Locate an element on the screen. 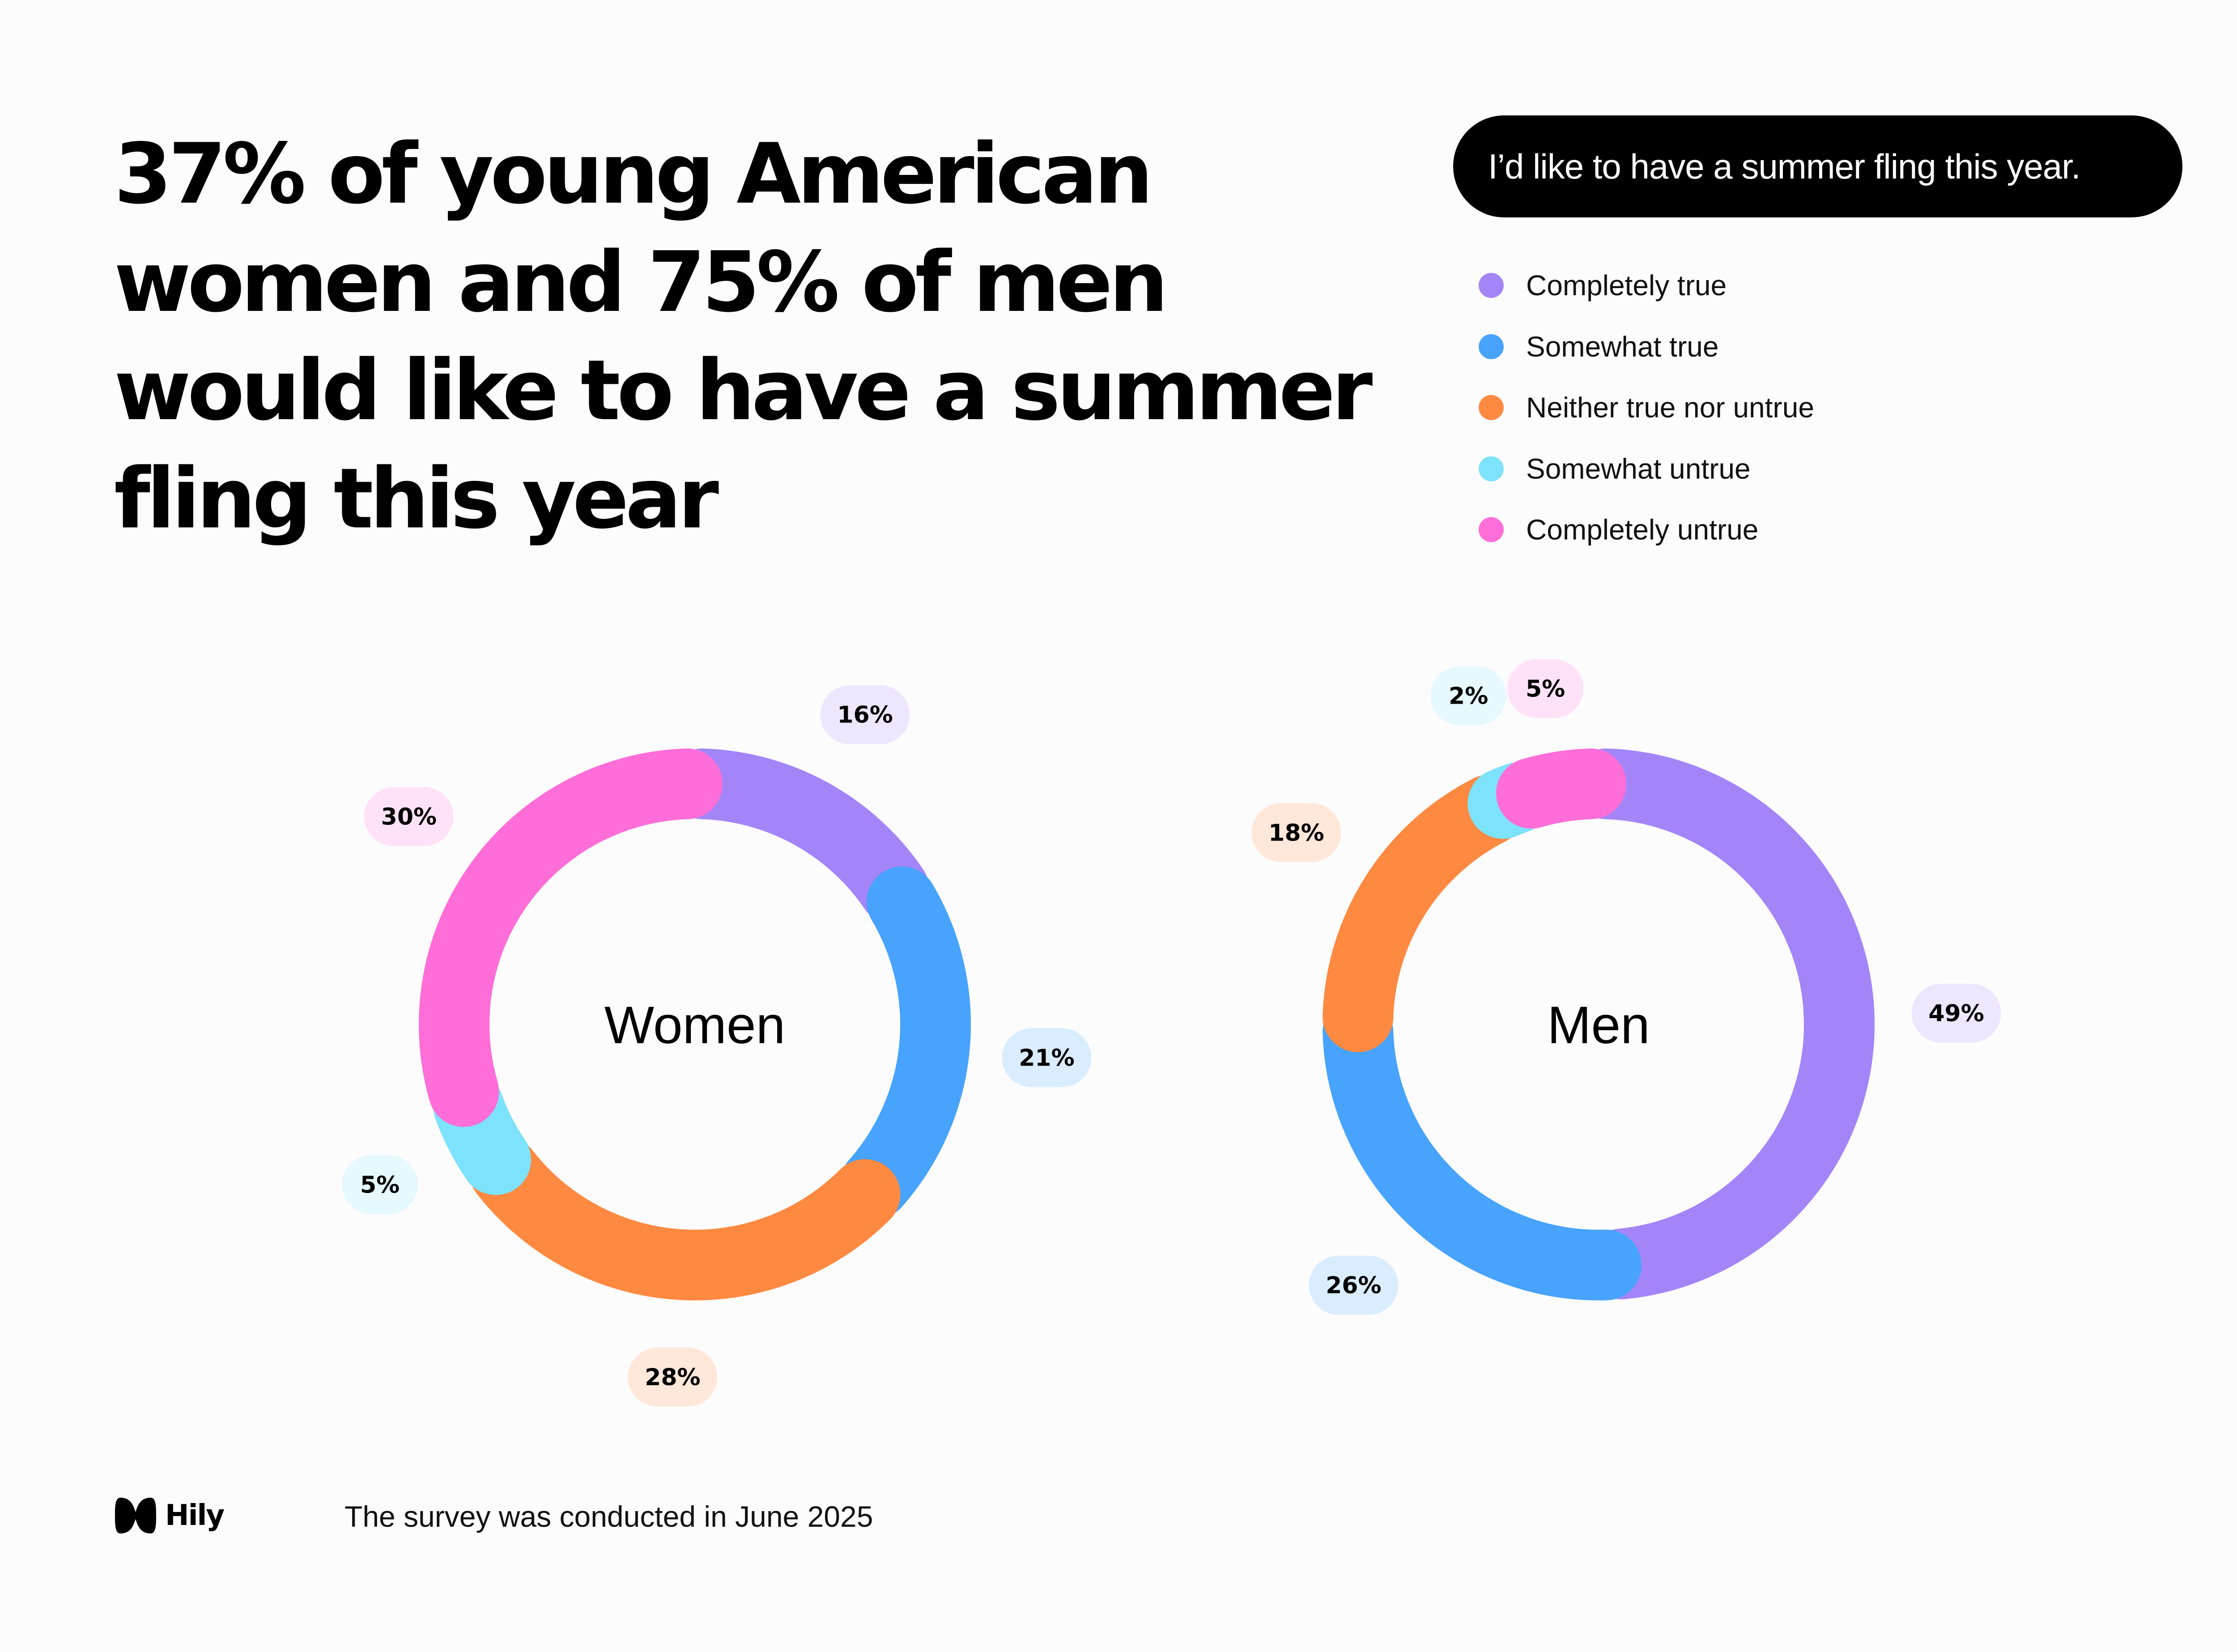  men-label-text: 49% is located at coordinates (1956, 1013).